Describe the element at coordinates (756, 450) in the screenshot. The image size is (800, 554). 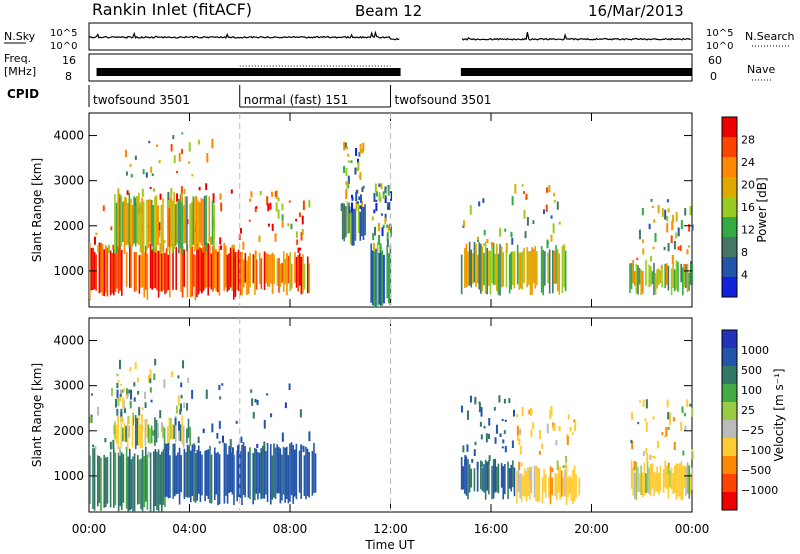
I see `colorbar-tick-label: −100` at that location.